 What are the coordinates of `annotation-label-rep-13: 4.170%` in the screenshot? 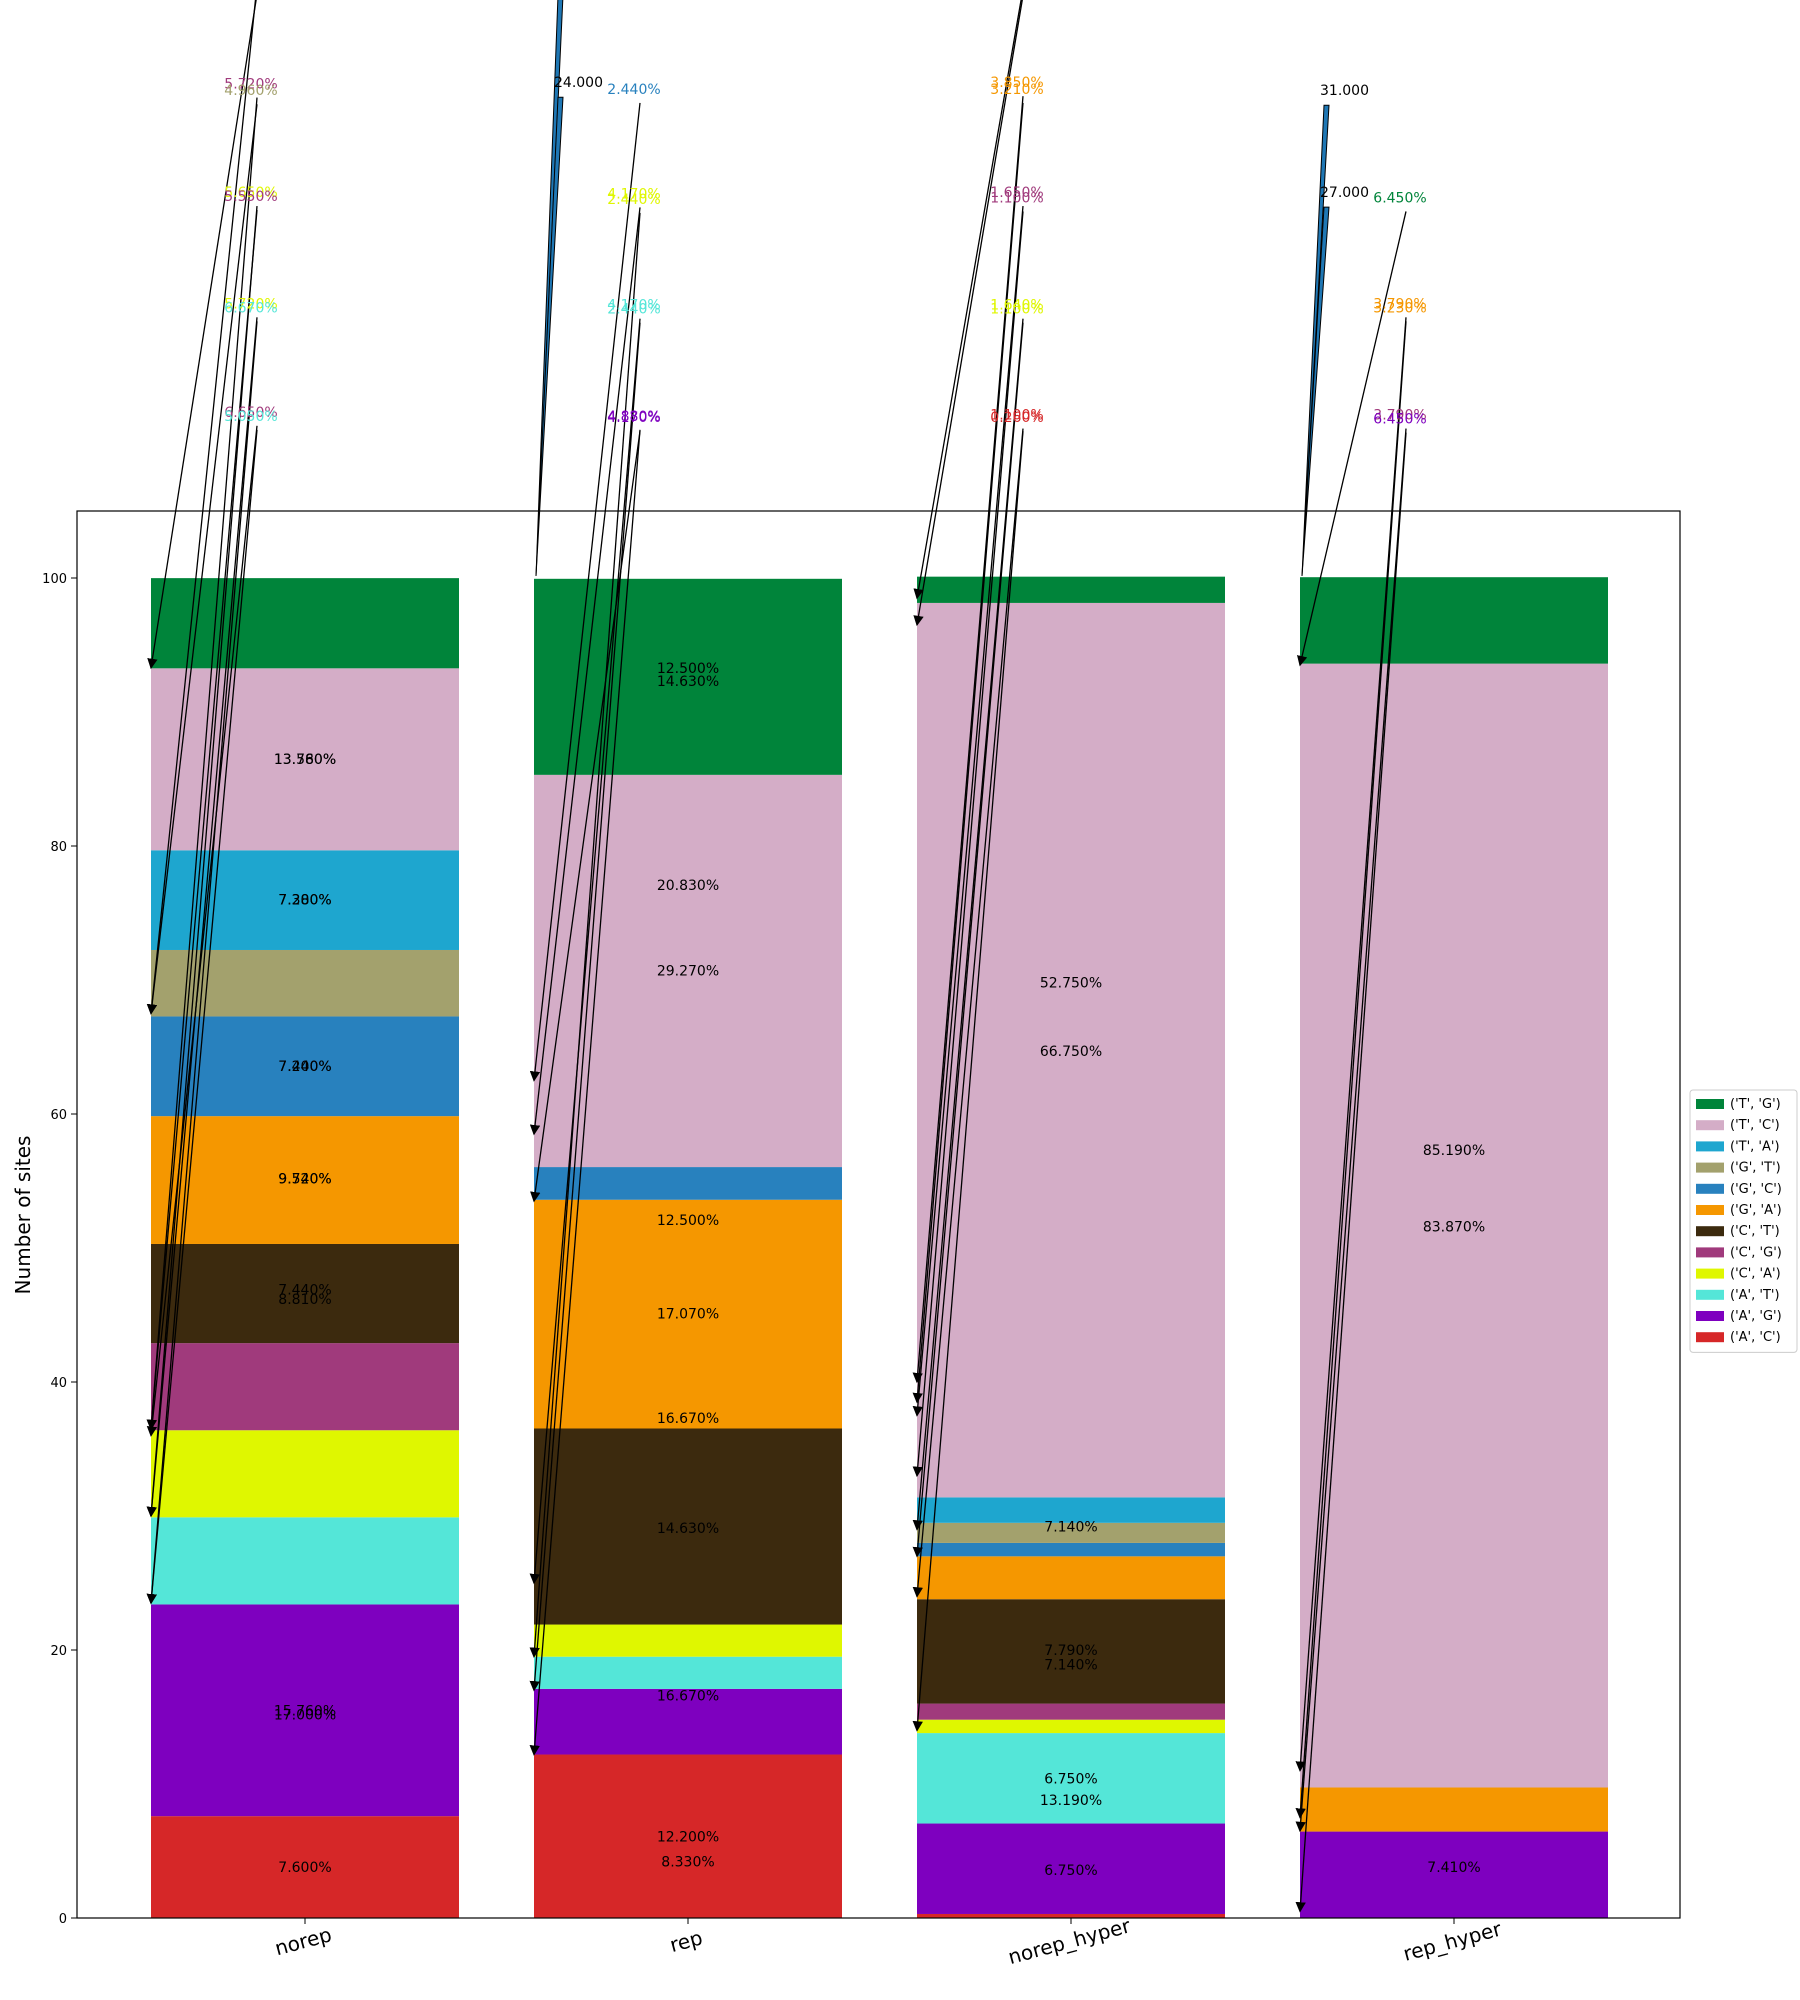 It's located at (633, 194).